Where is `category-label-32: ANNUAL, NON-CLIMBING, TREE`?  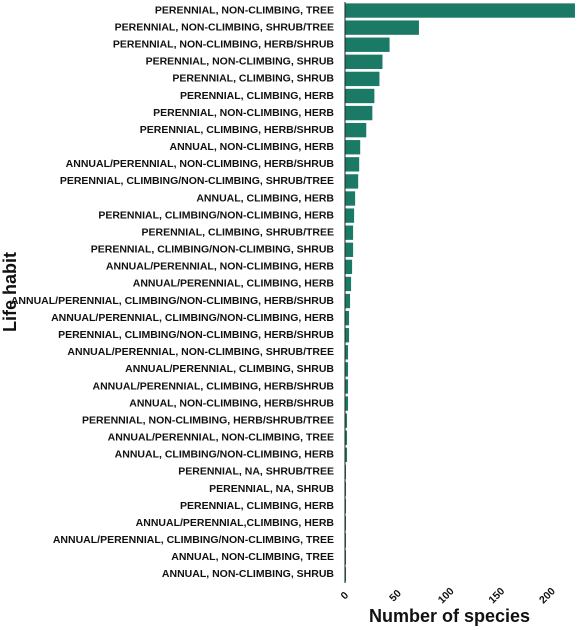
category-label-32: ANNUAL, NON-CLIMBING, TREE is located at coordinates (252, 557).